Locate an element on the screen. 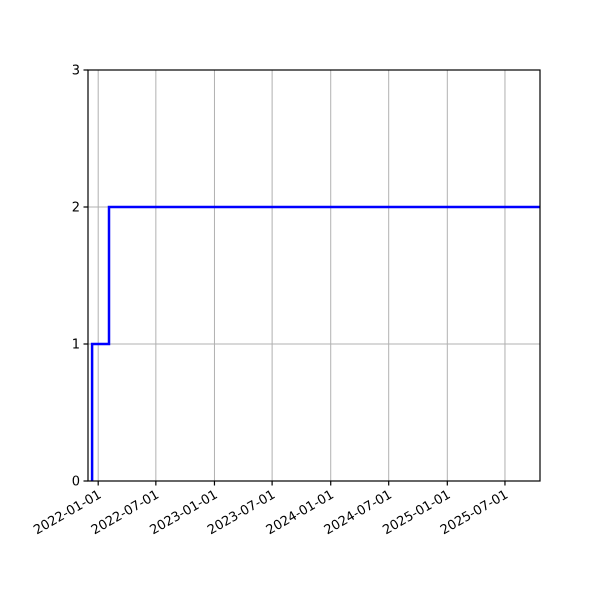 This screenshot has height=604, width=600. y-tick-label: 0 is located at coordinates (76, 482).